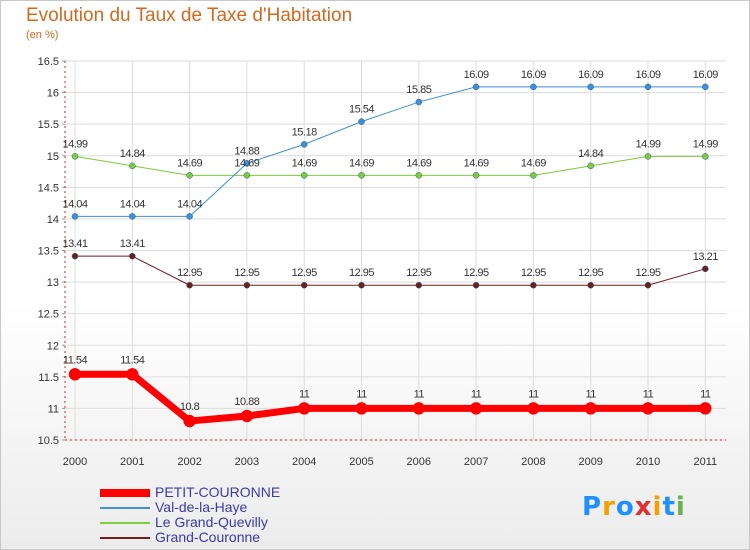 The image size is (750, 550). I want to click on y-tick-label: 11.5, so click(48, 378).